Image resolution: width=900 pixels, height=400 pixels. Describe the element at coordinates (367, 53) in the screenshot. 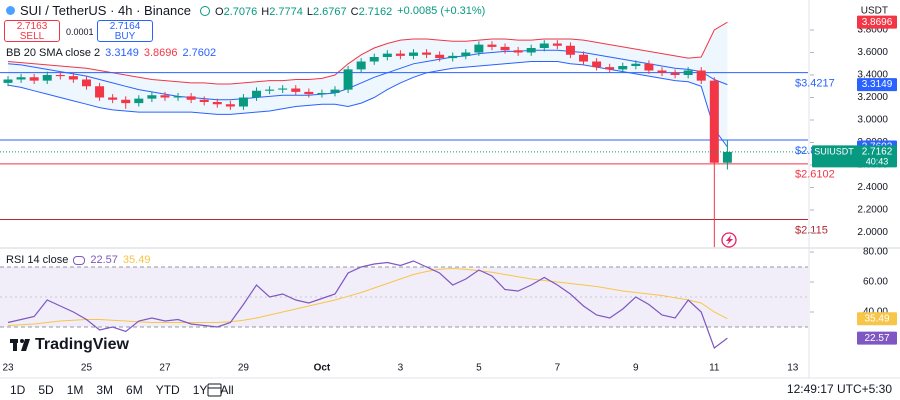

I see `bb-line` at that location.